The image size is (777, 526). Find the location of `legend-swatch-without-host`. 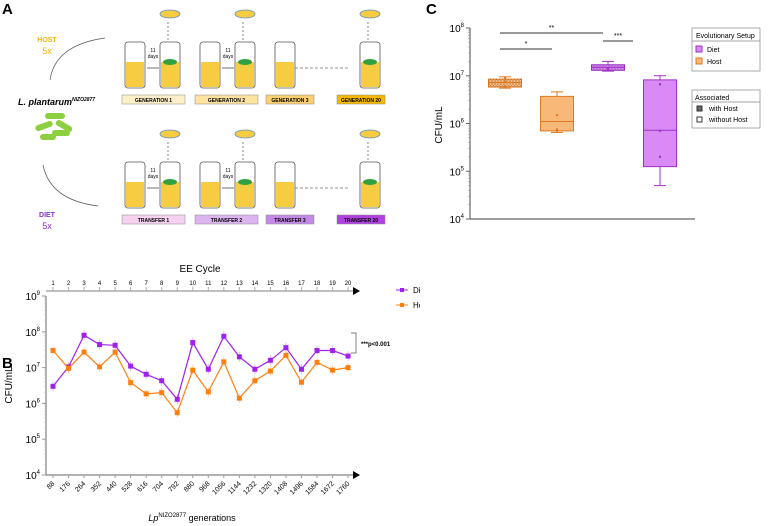

legend-swatch-without-host is located at coordinates (699, 119).